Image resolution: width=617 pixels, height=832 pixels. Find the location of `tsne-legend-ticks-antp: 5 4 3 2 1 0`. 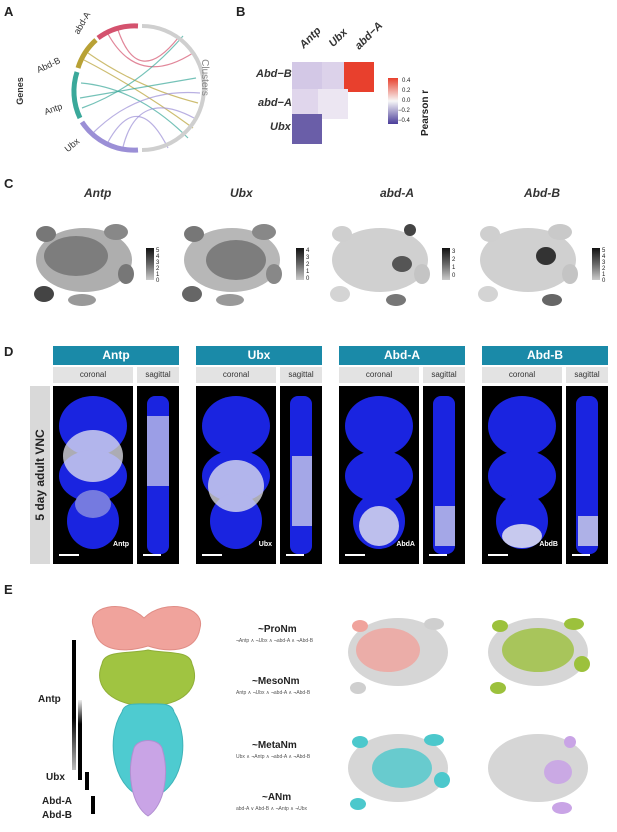

tsne-legend-ticks-antp: 5 4 3 2 1 0 is located at coordinates (157, 266).